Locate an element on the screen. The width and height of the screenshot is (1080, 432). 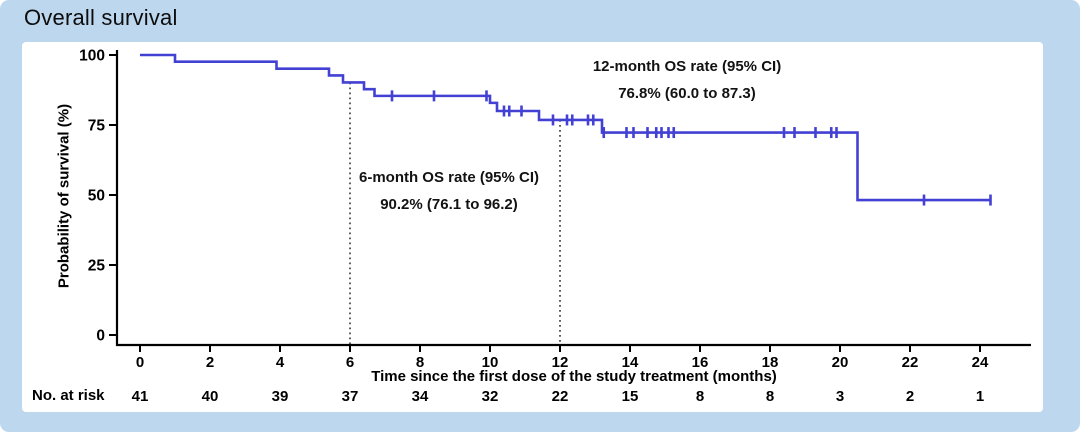
y-tick-label: 100 is located at coordinates (92, 56).